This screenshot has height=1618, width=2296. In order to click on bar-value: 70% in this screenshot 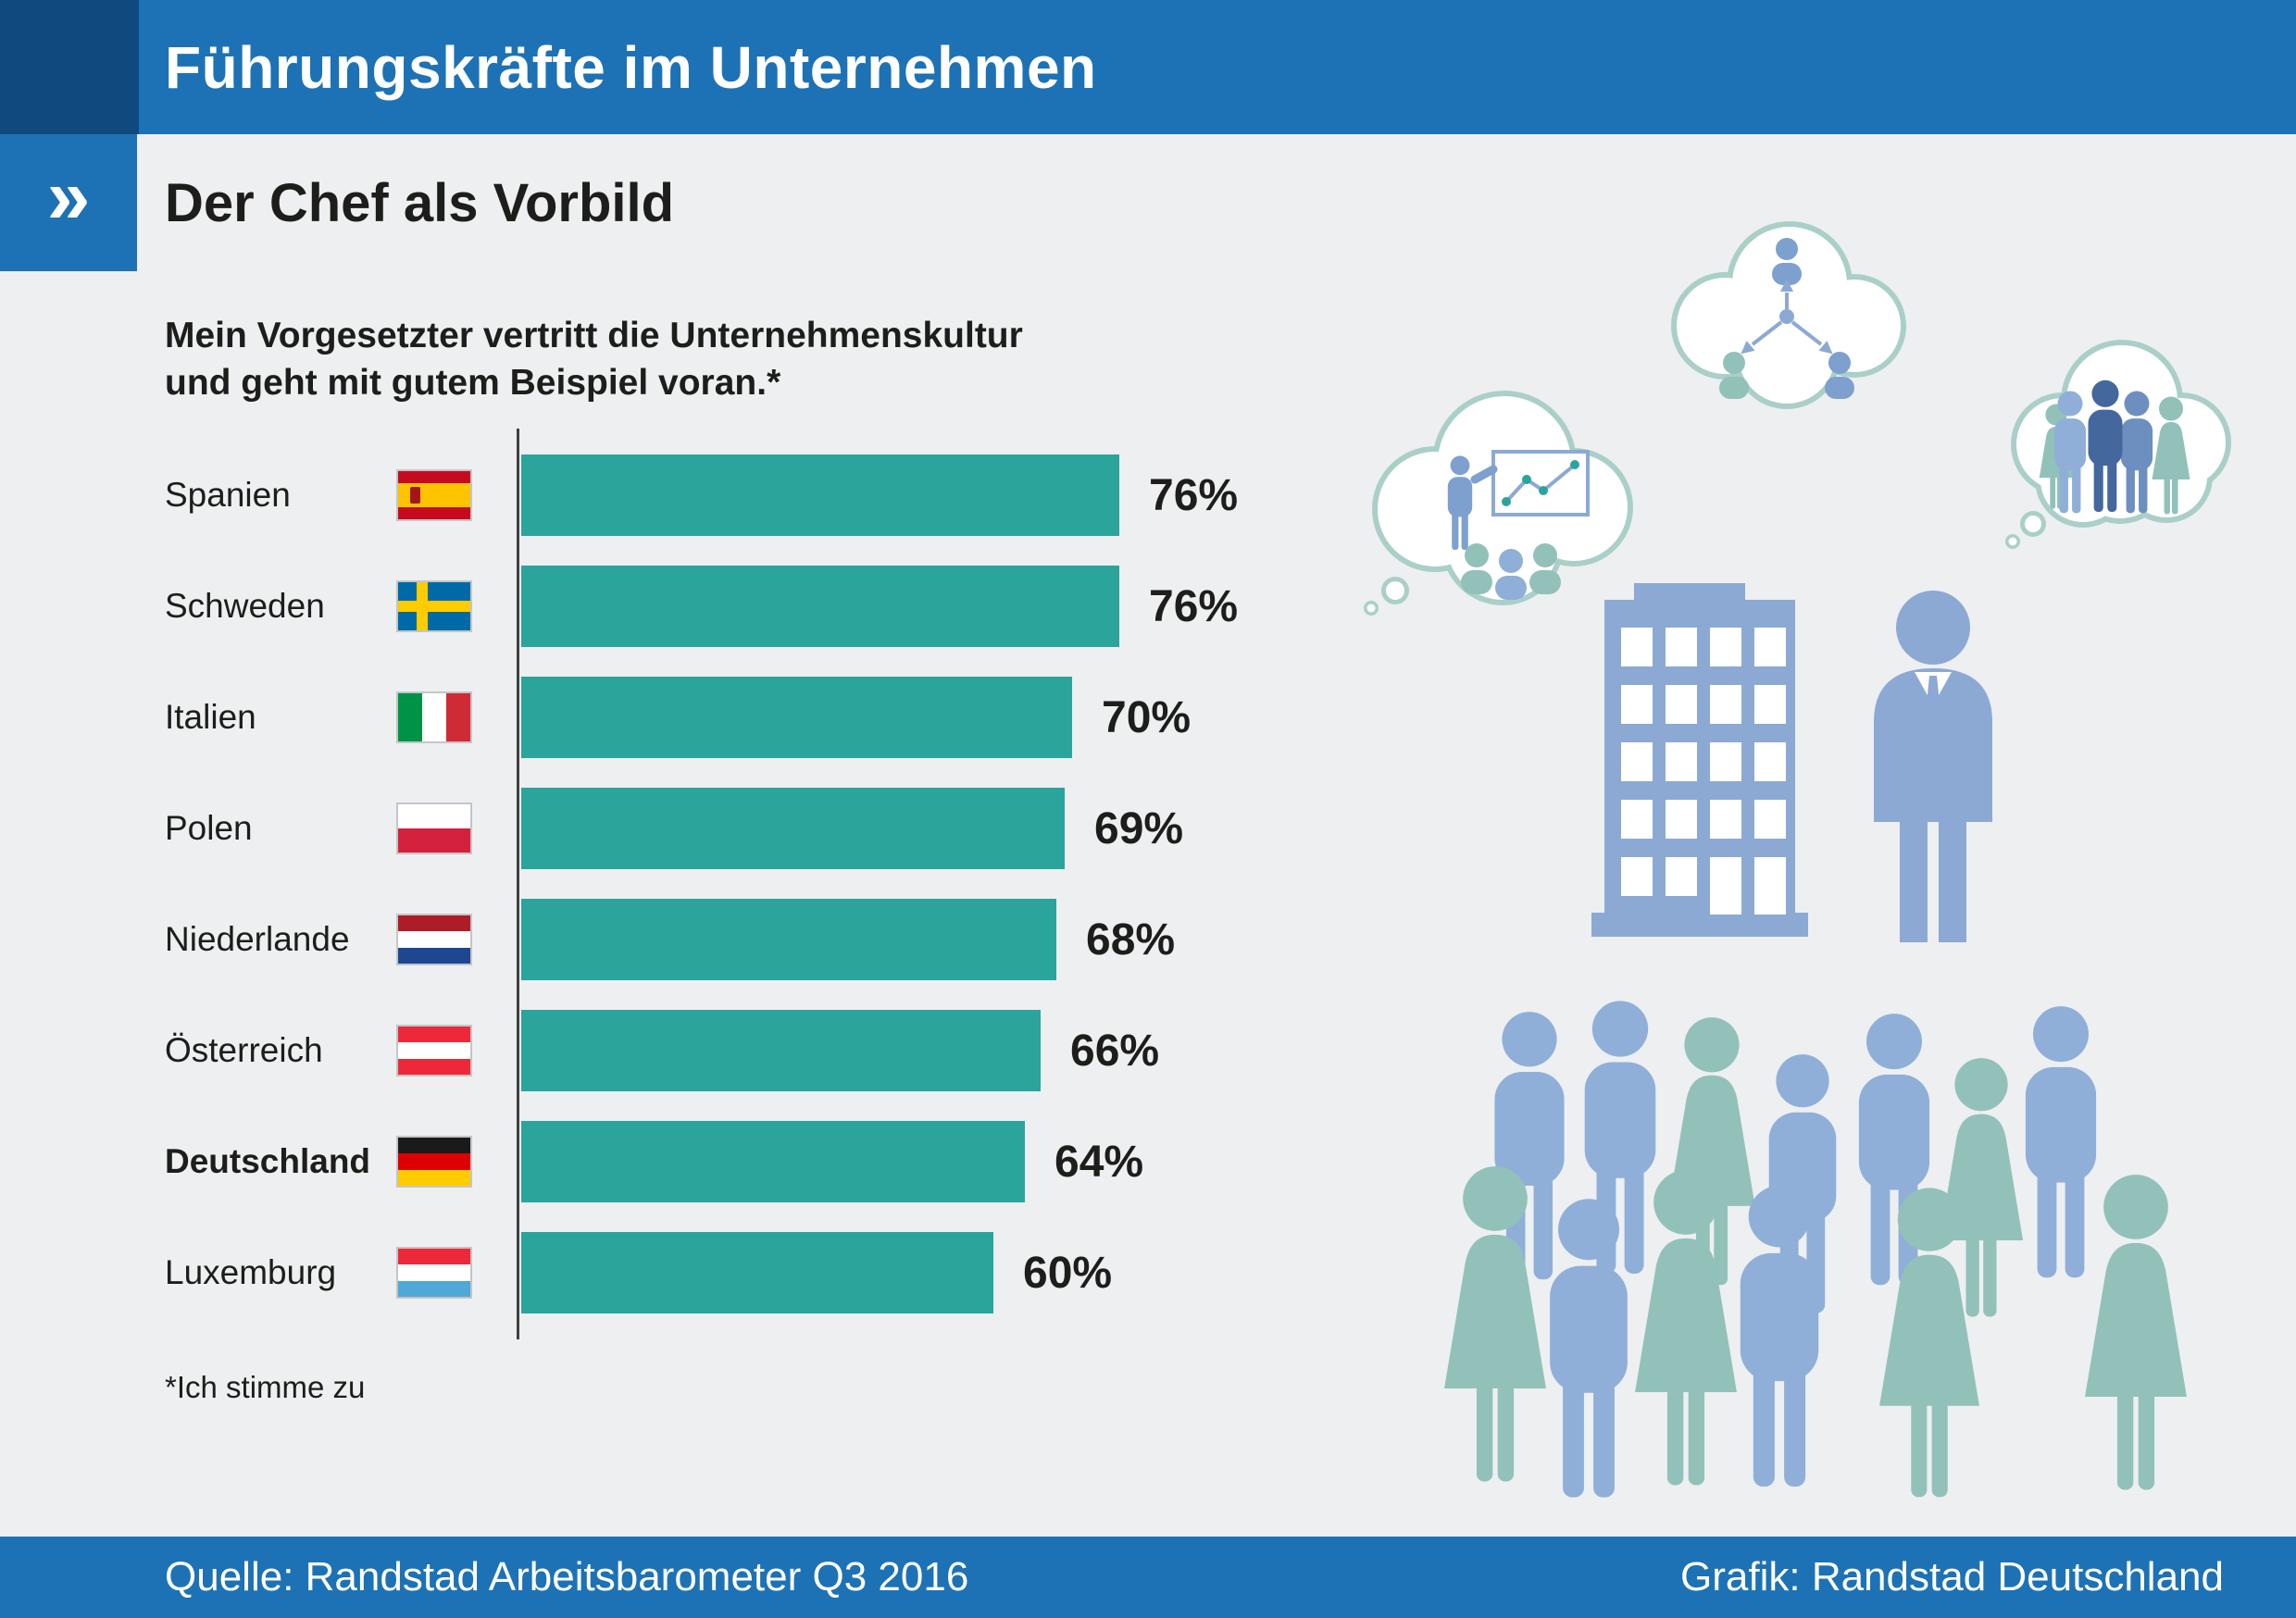, I will do `click(1147, 717)`.